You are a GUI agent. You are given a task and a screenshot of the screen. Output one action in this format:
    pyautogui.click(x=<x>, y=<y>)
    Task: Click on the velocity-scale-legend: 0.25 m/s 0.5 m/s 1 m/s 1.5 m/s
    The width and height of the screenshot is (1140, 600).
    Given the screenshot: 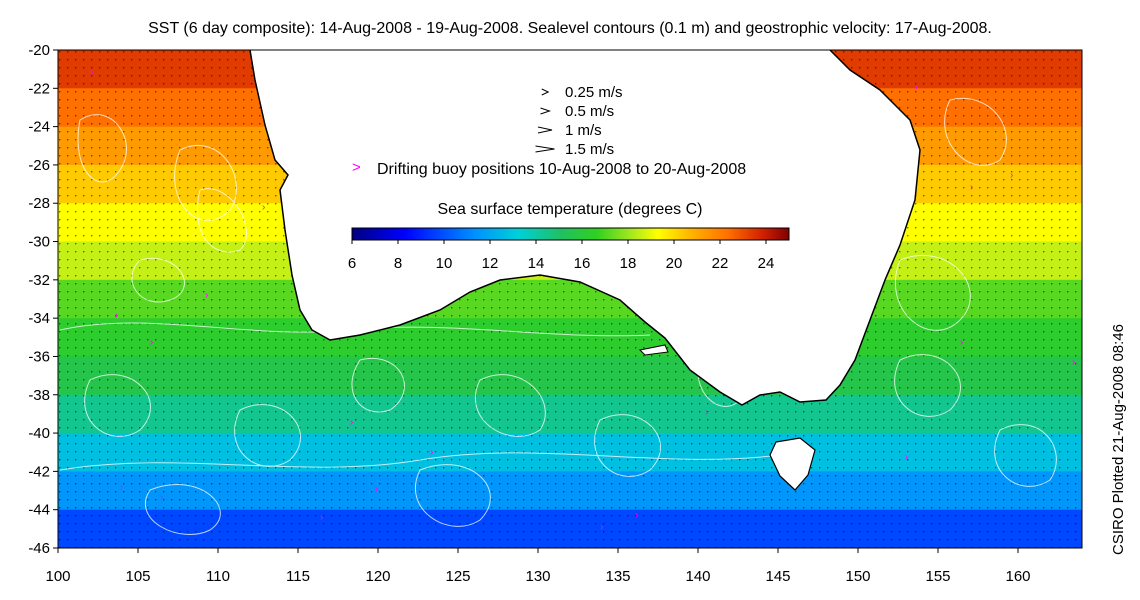 What is the action you would take?
    pyautogui.click(x=579, y=121)
    